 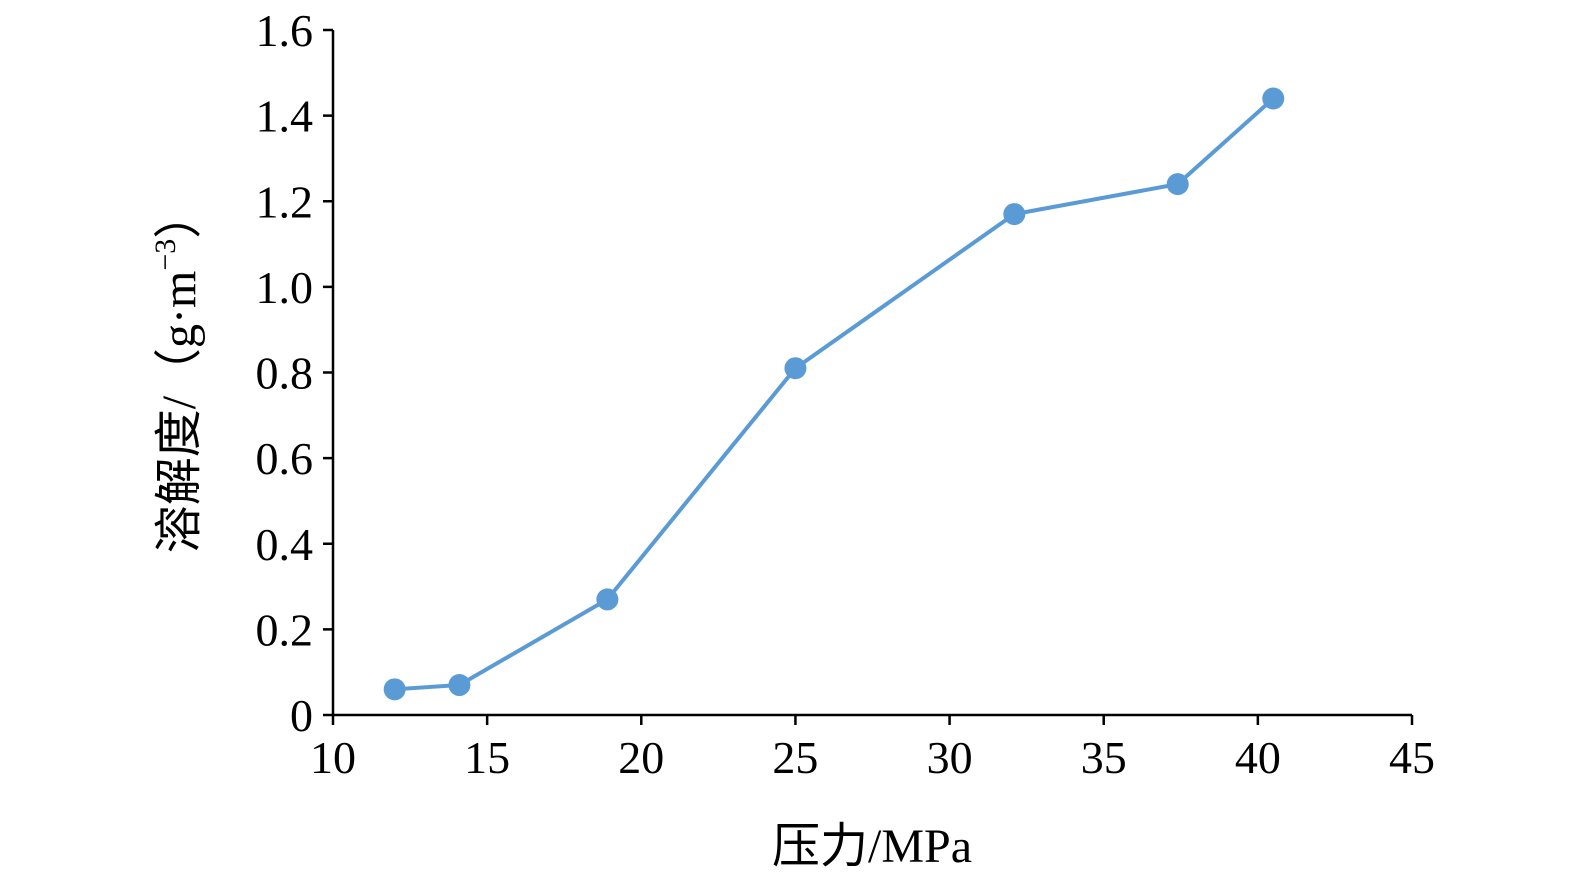 What do you see at coordinates (795, 757) in the screenshot?
I see `x-tick-label: 25` at bounding box center [795, 757].